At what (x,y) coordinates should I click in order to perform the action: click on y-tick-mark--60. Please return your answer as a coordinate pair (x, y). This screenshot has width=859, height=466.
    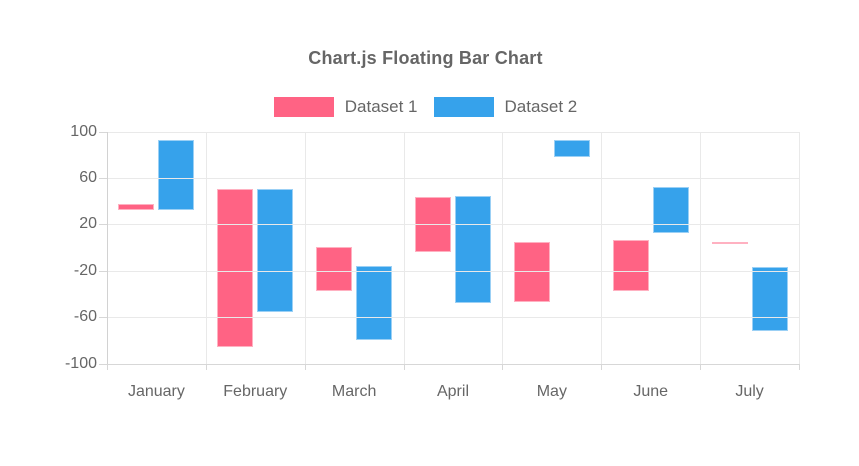
    Looking at the image, I should click on (103, 318).